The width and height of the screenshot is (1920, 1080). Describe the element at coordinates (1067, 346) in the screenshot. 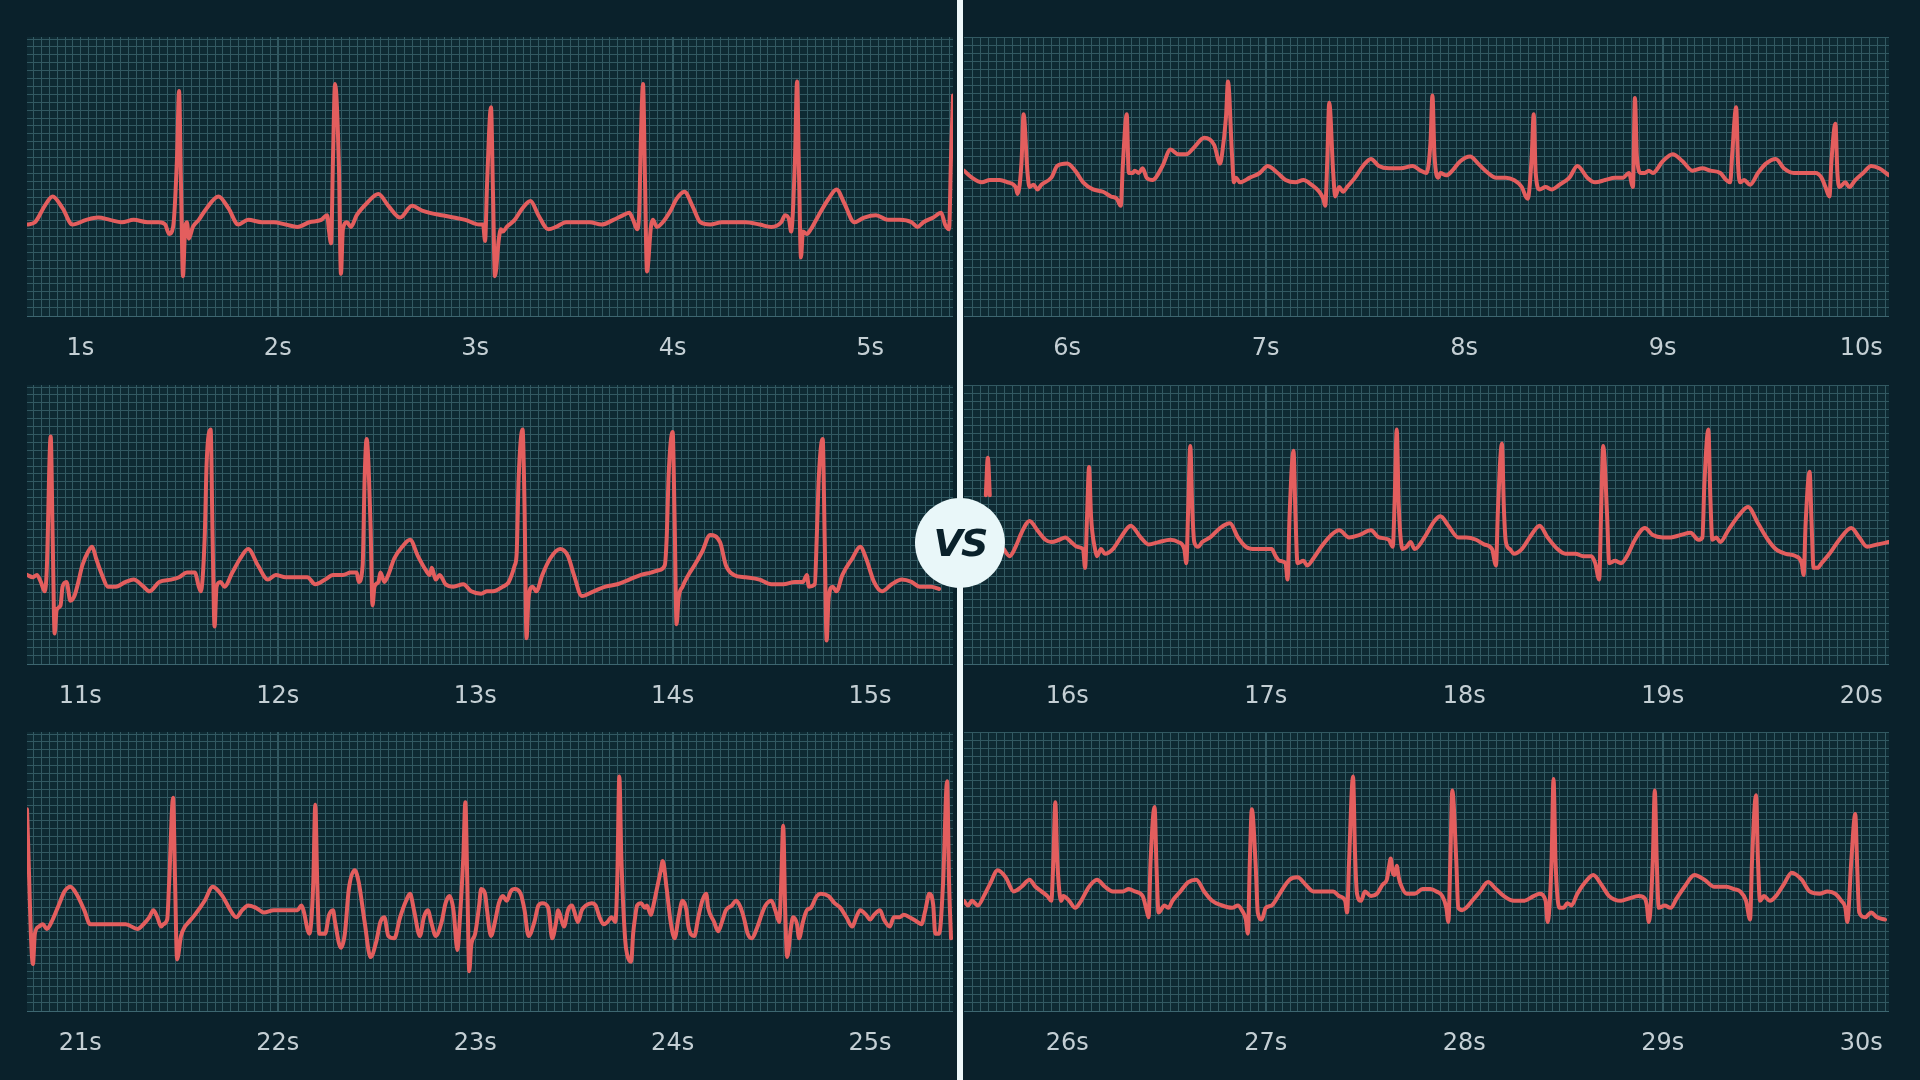

I see `x-tick-label: 6s` at that location.